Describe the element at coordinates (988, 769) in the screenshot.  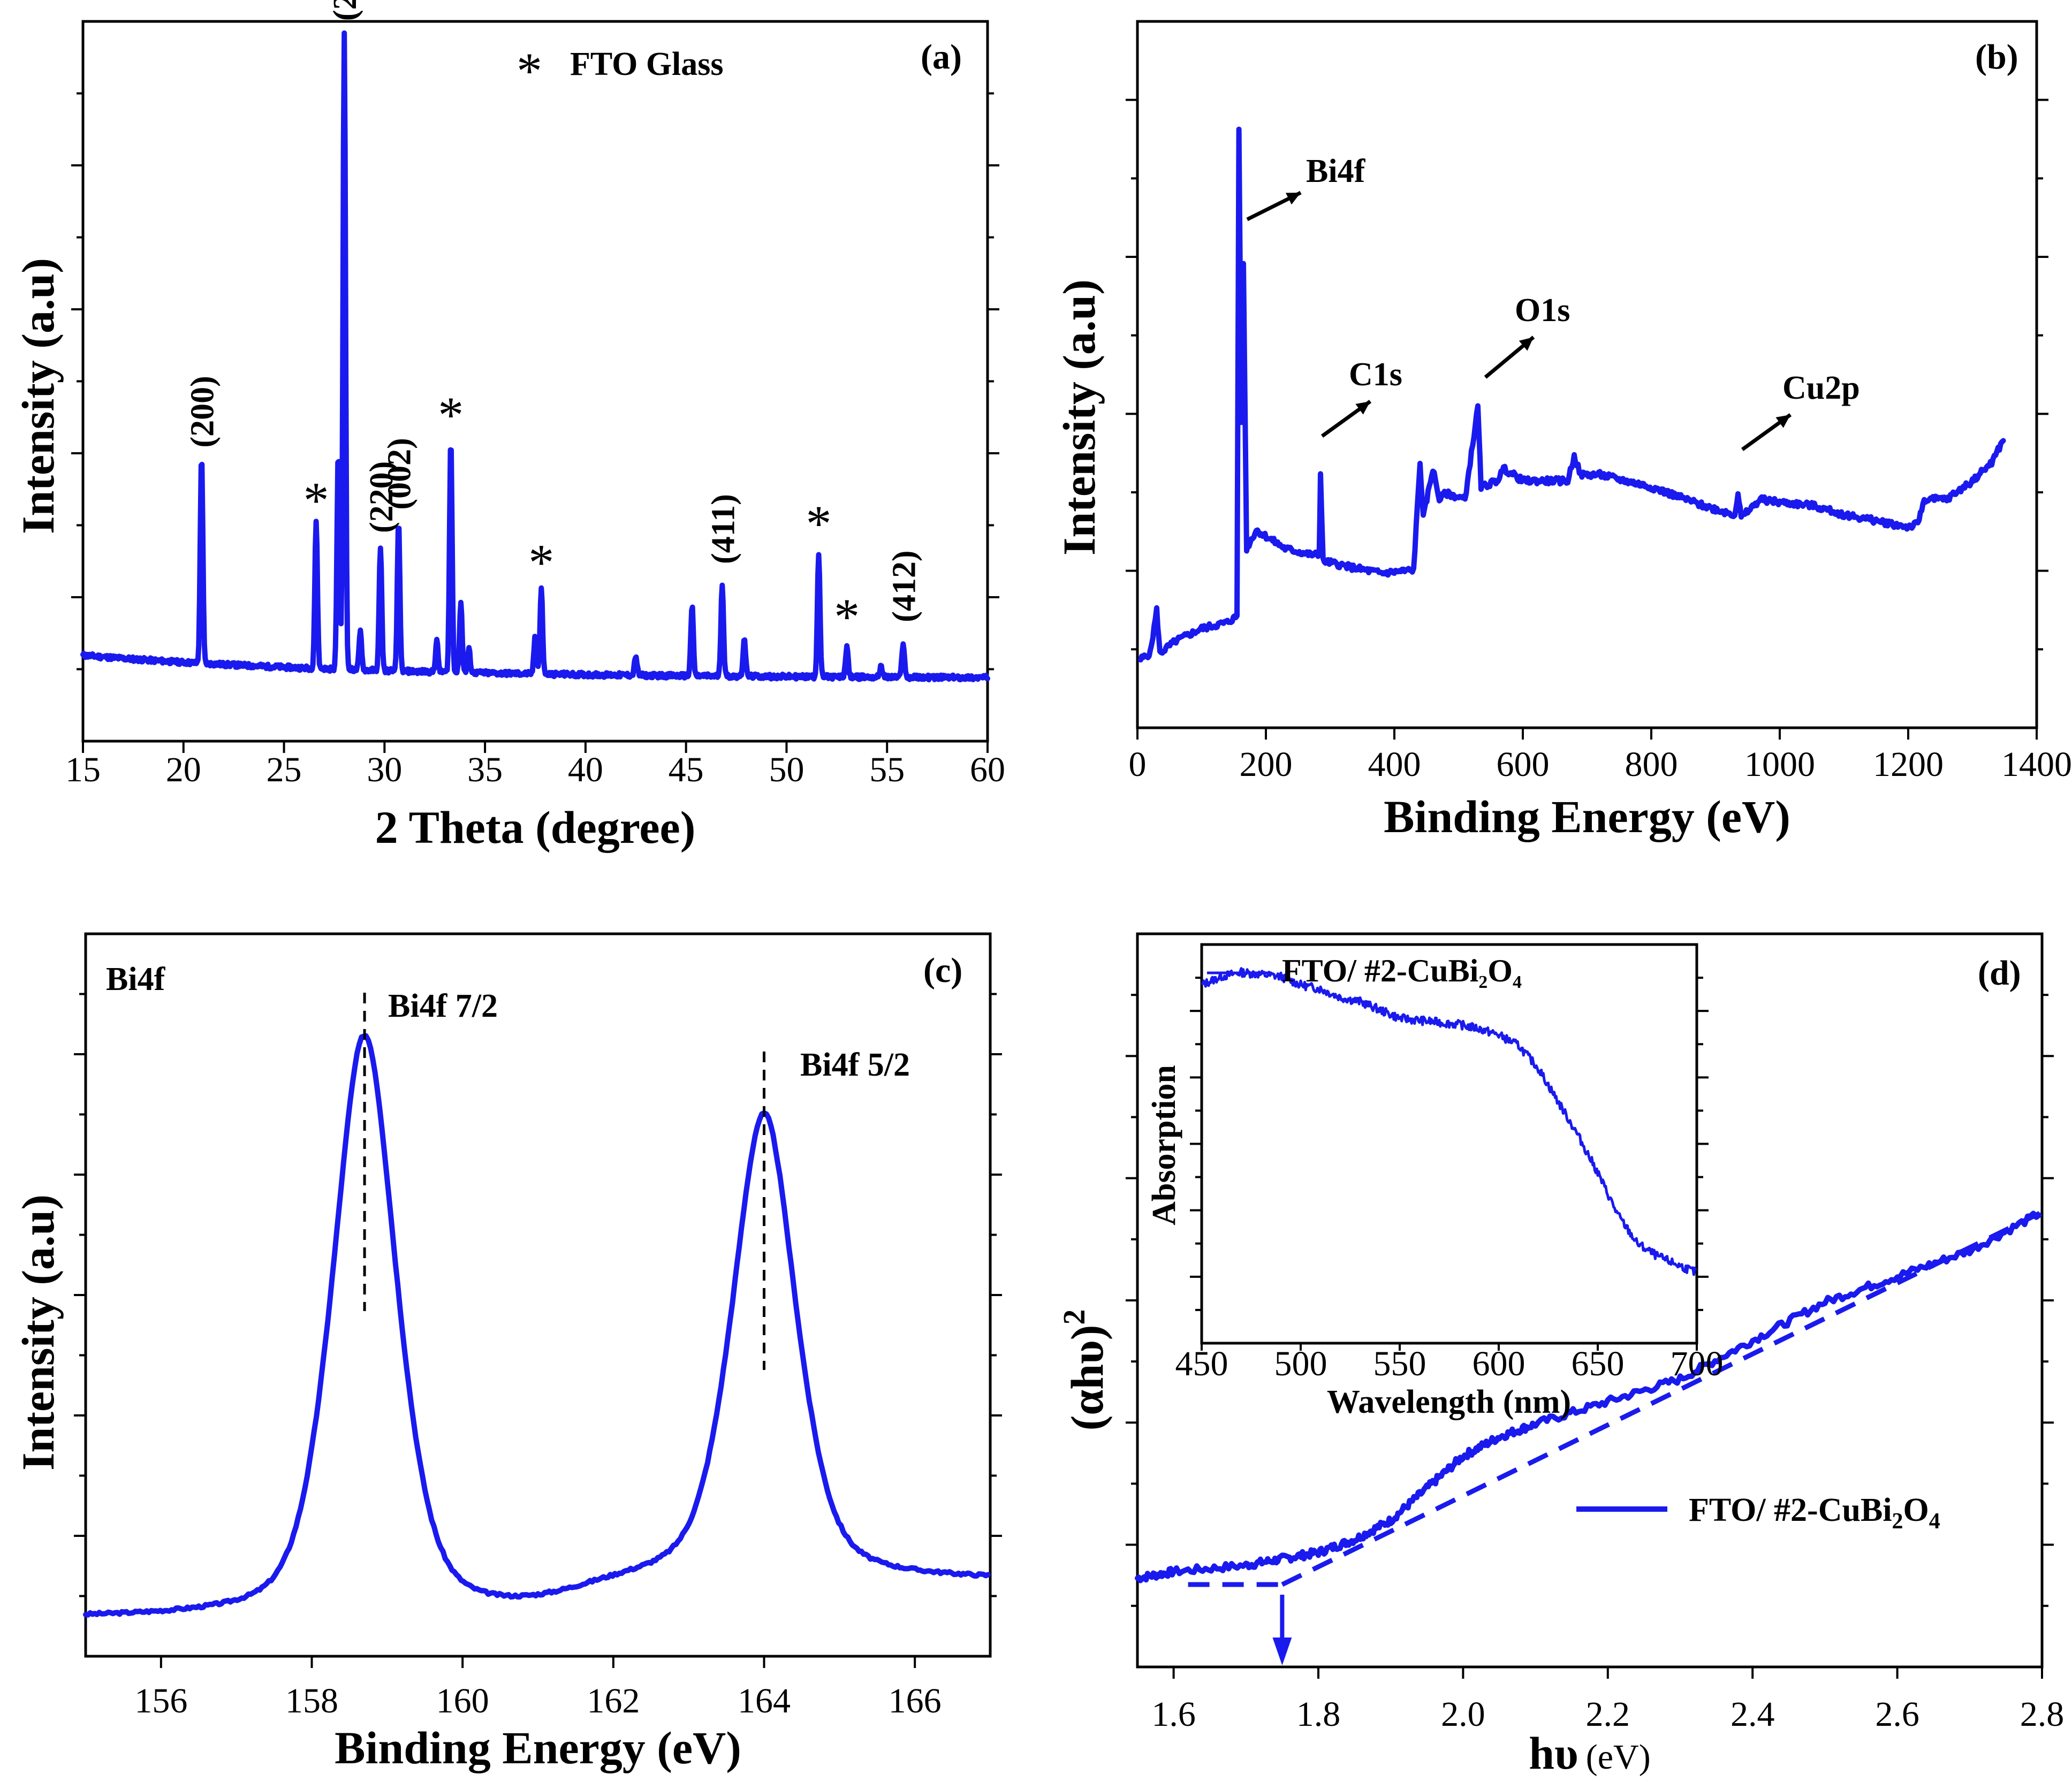
I see `x-tick-label: 60` at that location.